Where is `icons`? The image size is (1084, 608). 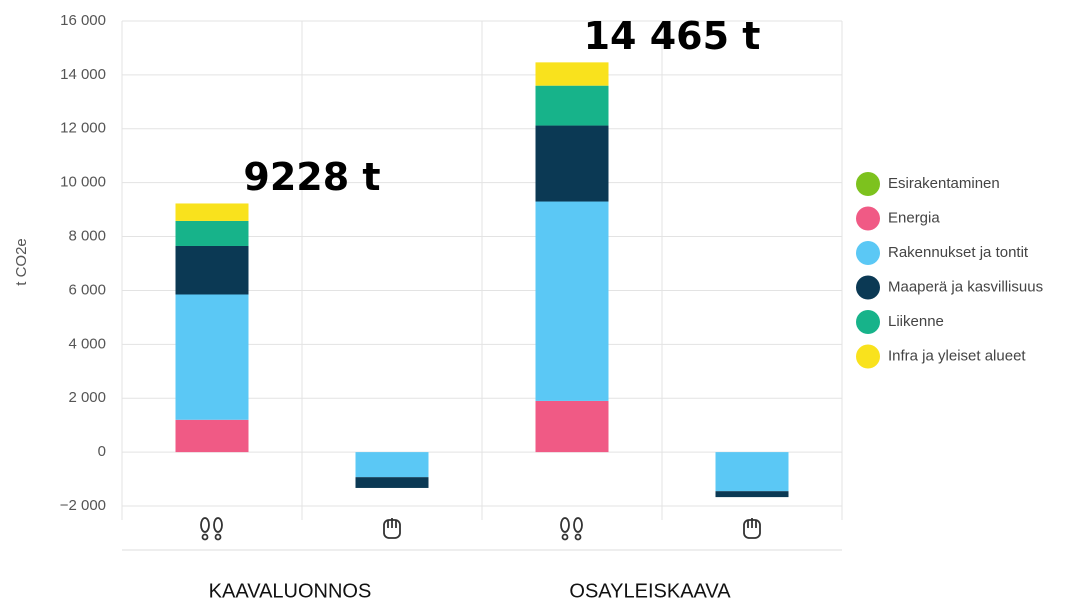 icons is located at coordinates (480, 529).